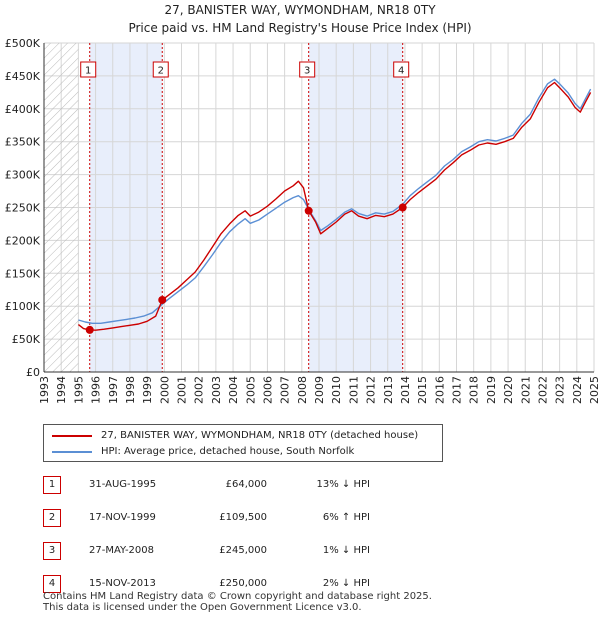 This screenshot has height=620, width=600. What do you see at coordinates (508, 390) in the screenshot?
I see `x-tick-label: 2020` at bounding box center [508, 390].